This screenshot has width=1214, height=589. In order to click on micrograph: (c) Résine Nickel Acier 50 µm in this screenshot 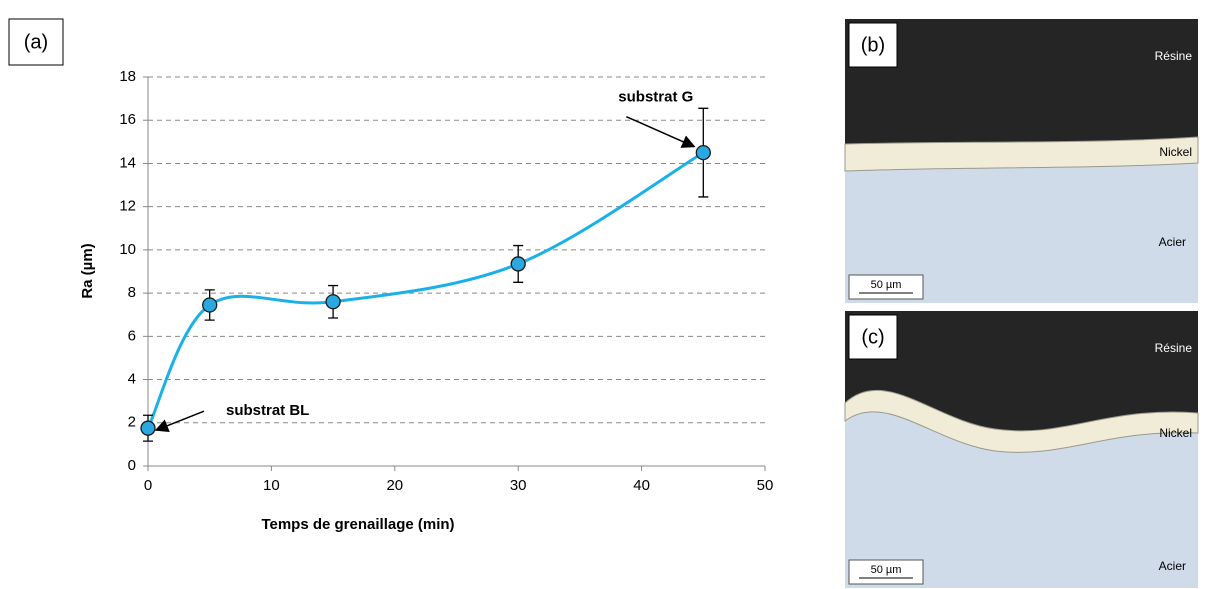, I will do `click(1021, 449)`.